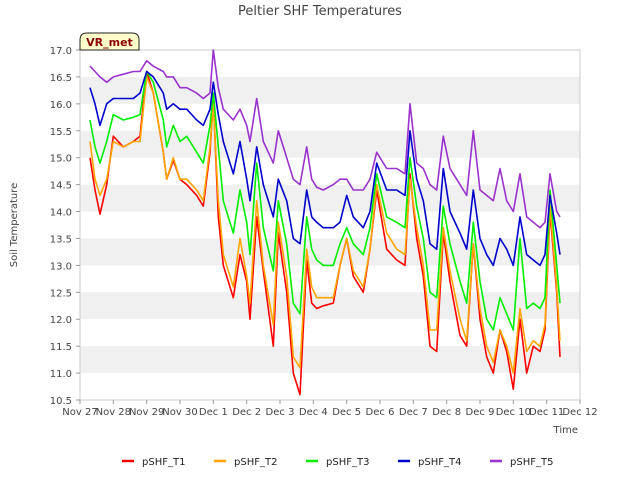 The width and height of the screenshot is (640, 480). What do you see at coordinates (61, 159) in the screenshot?
I see `y-tick-label: 15.0` at bounding box center [61, 159].